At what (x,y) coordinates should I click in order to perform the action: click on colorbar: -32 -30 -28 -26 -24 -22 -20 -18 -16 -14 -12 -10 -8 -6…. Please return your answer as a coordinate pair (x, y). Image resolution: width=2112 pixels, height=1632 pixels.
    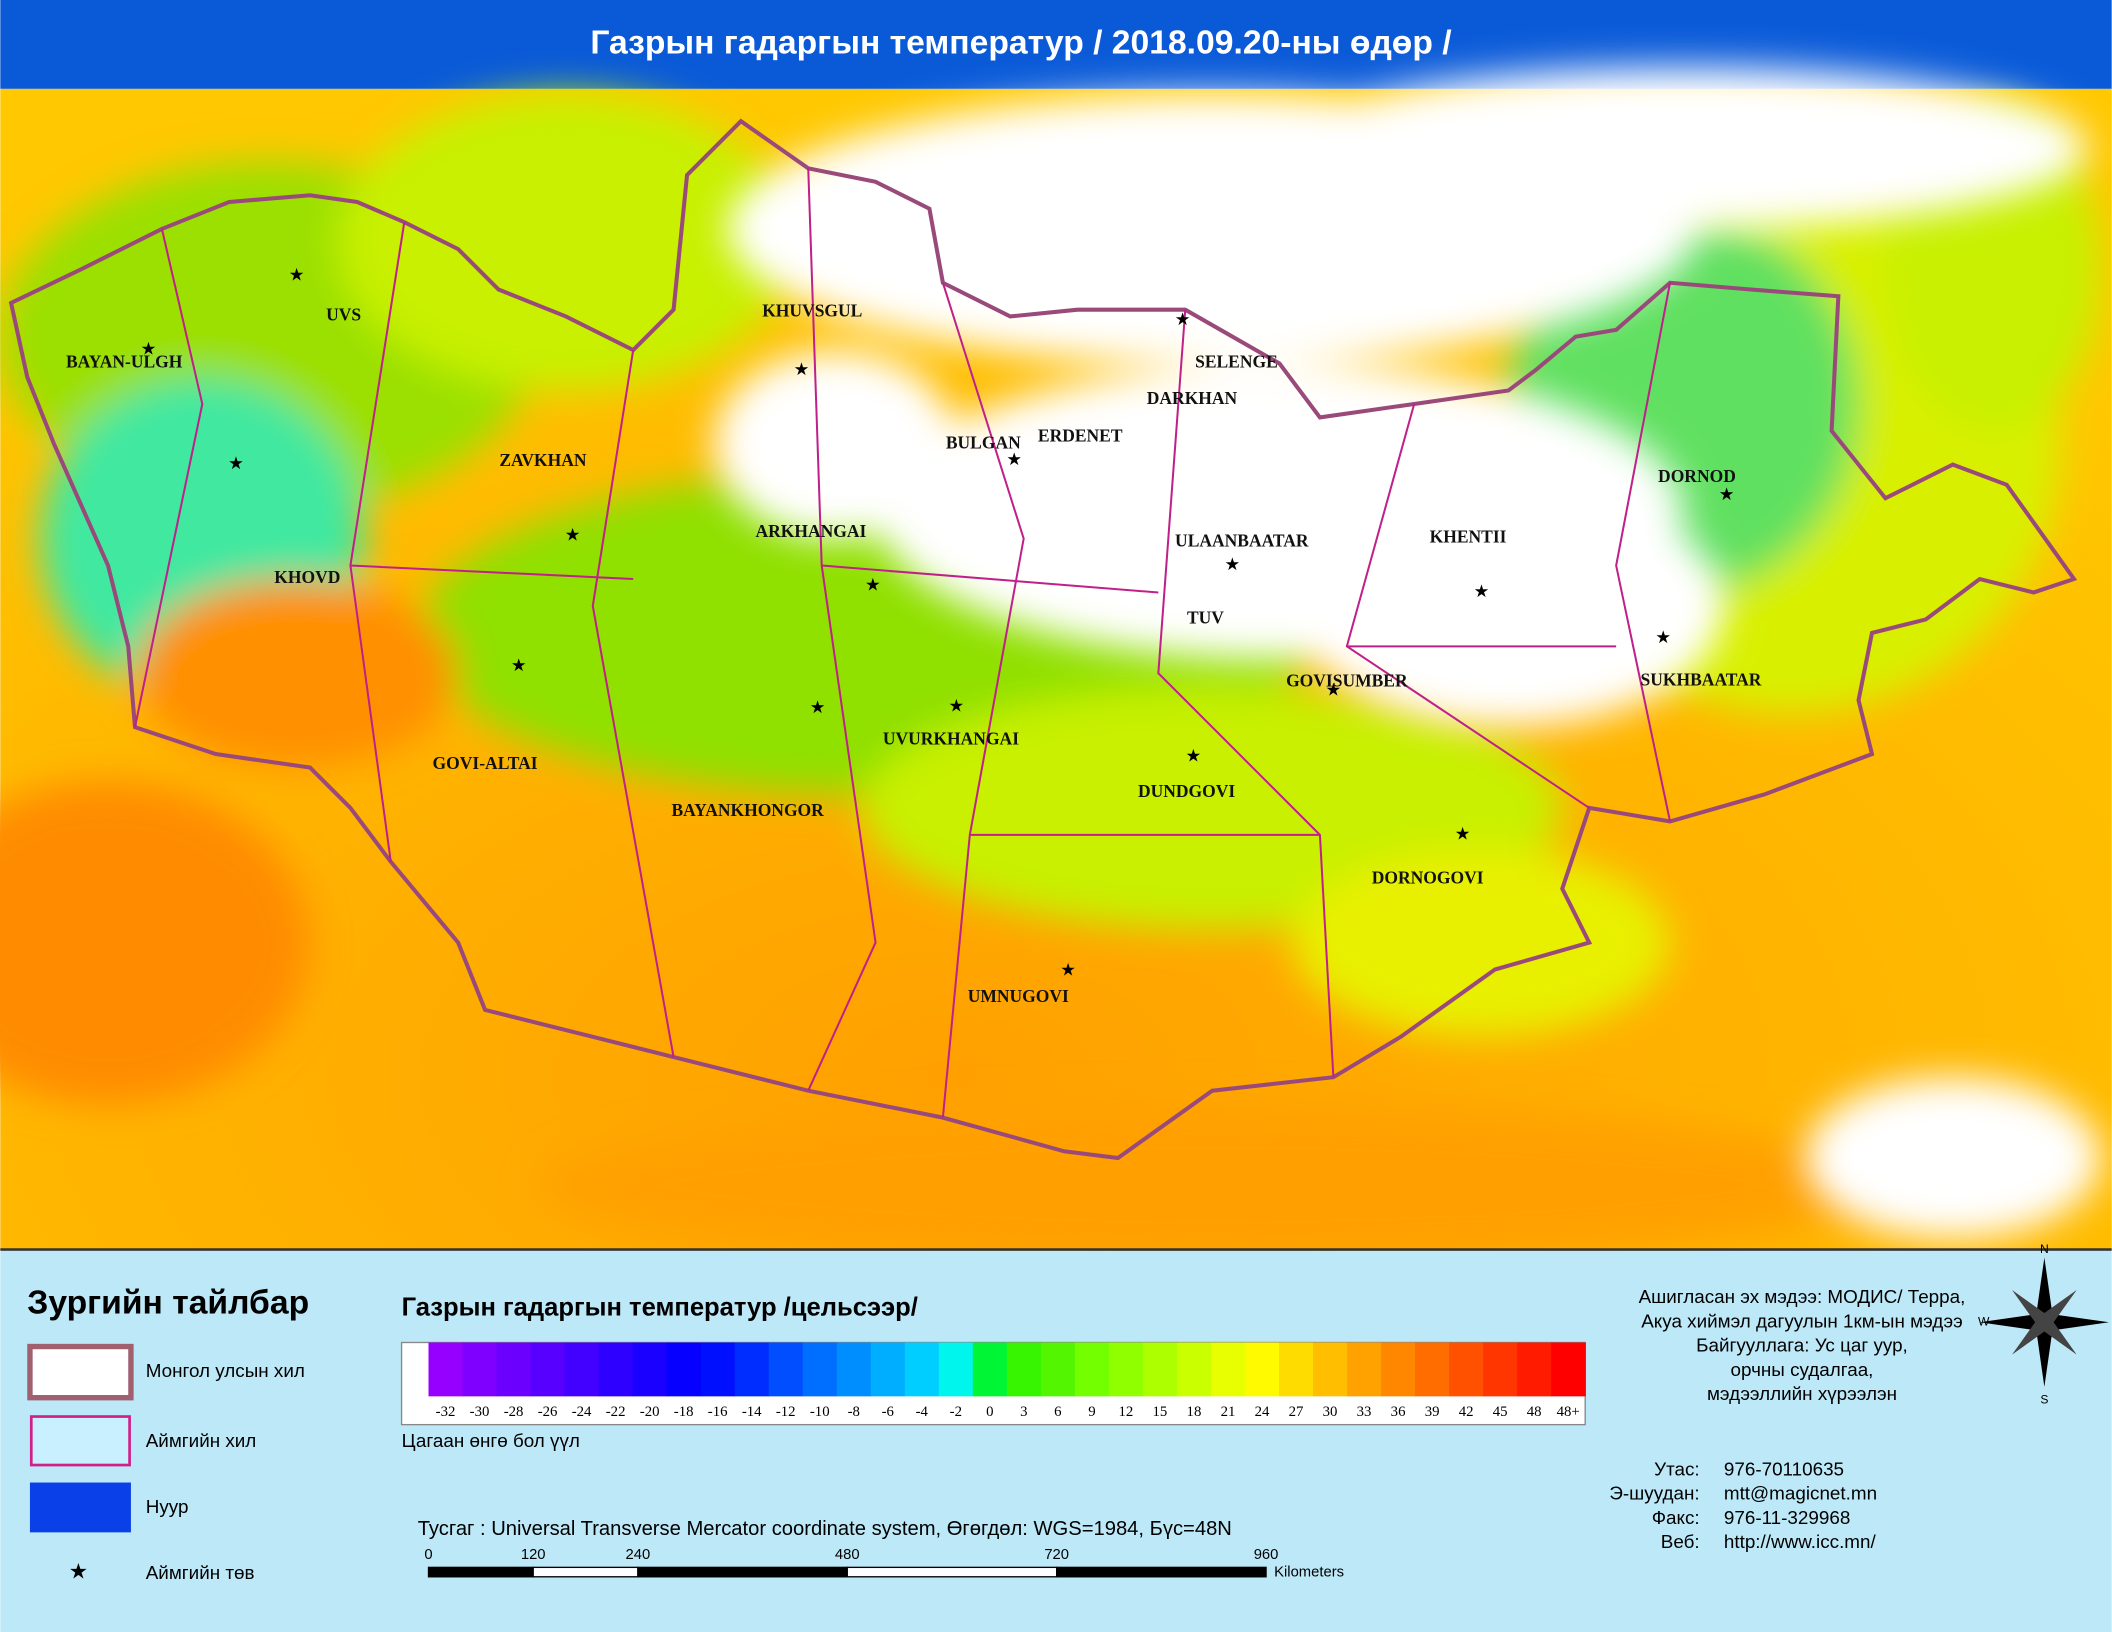
    Looking at the image, I should click on (1007, 1381).